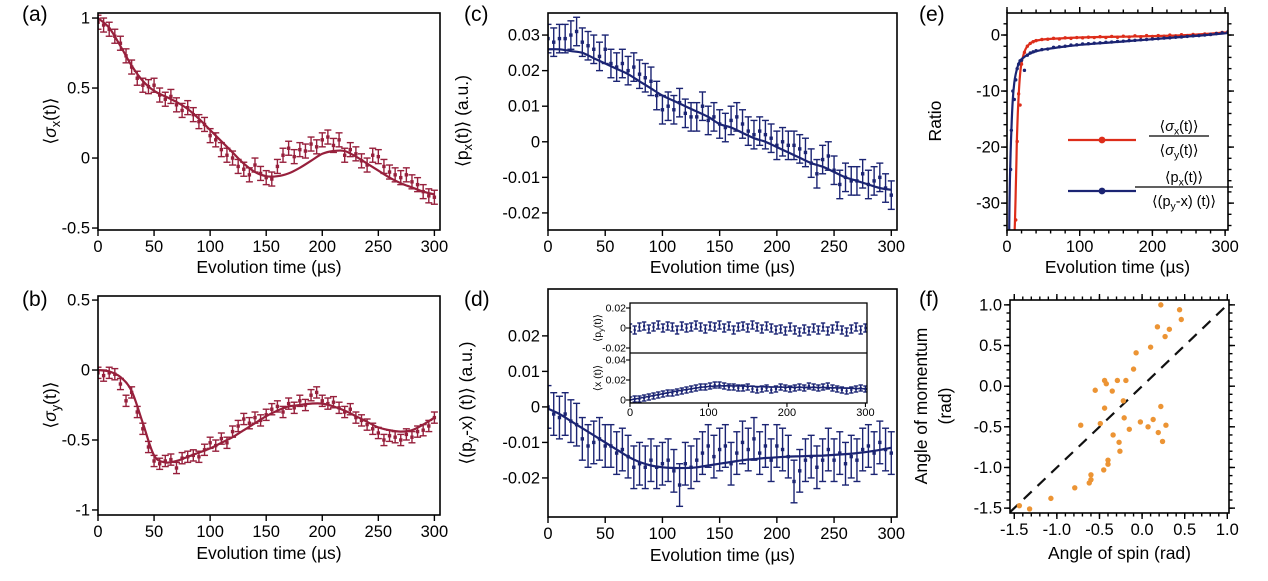 This screenshot has width=1268, height=581. Describe the element at coordinates (988, 204) in the screenshot. I see `y-tick-label: -30` at that location.